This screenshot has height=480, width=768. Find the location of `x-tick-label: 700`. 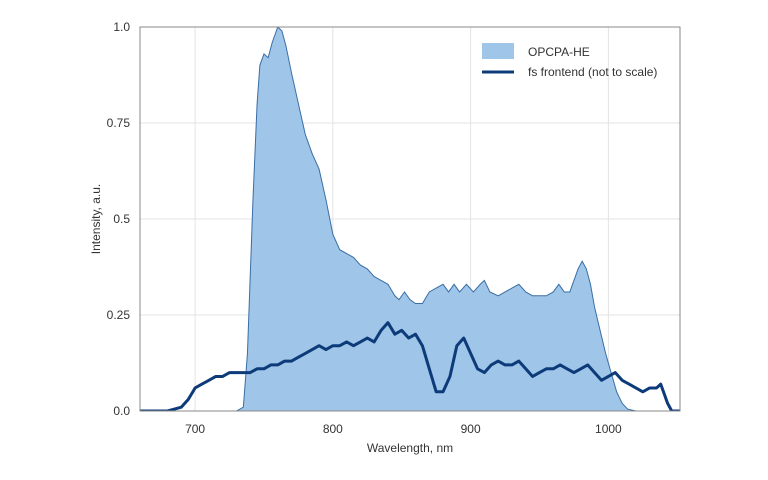

x-tick-label: 700 is located at coordinates (195, 429).